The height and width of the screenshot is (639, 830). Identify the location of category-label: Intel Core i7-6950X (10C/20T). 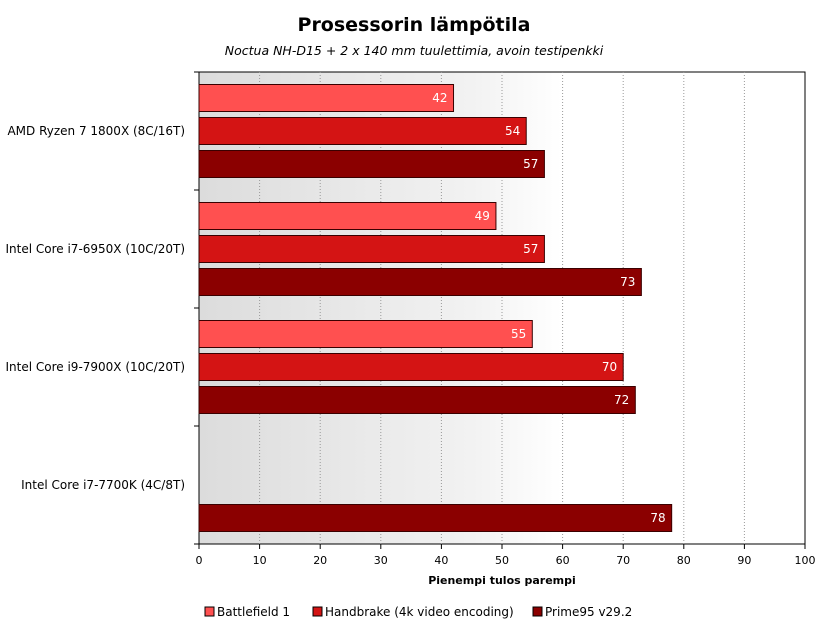
(96, 249).